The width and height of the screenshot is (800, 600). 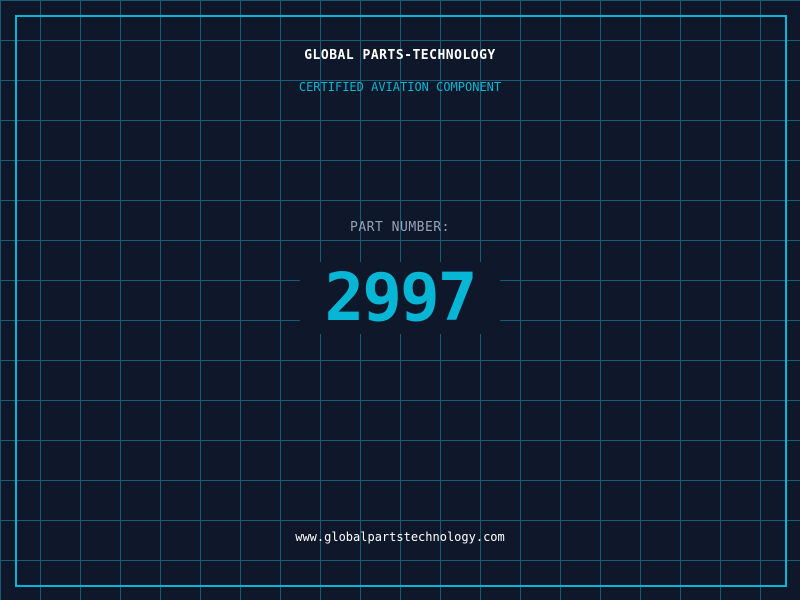 I want to click on part-number-label: PART NUMBER:, so click(x=400, y=227).